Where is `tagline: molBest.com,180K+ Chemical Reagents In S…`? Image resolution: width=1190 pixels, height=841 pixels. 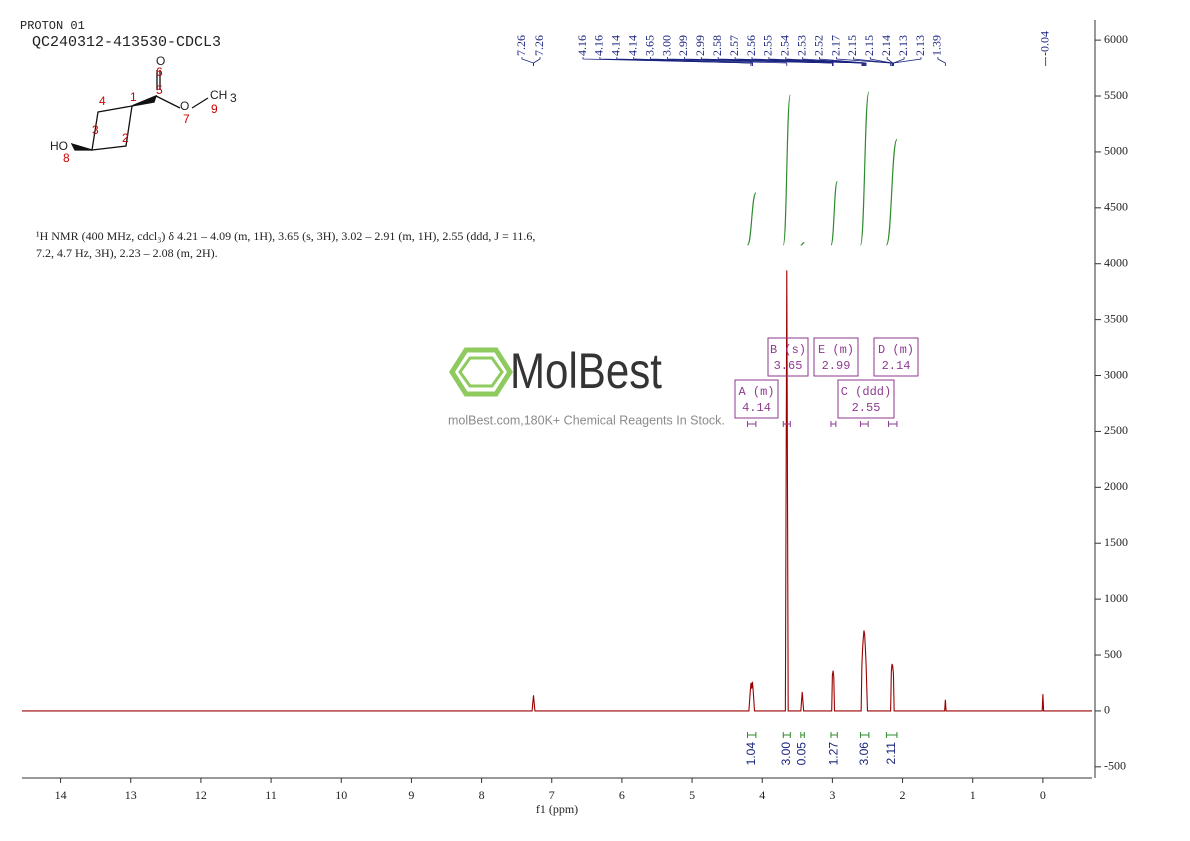
tagline: molBest.com,180K+ Chemical Reagents In S… is located at coordinates (586, 420).